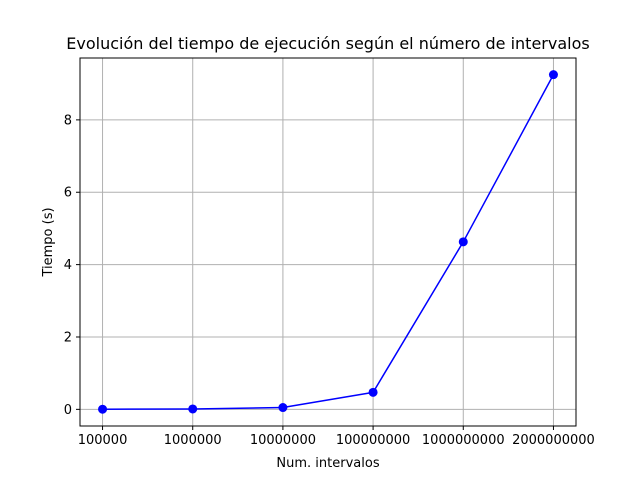  What do you see at coordinates (103, 440) in the screenshot?
I see `x-tick-label: 100000` at bounding box center [103, 440].